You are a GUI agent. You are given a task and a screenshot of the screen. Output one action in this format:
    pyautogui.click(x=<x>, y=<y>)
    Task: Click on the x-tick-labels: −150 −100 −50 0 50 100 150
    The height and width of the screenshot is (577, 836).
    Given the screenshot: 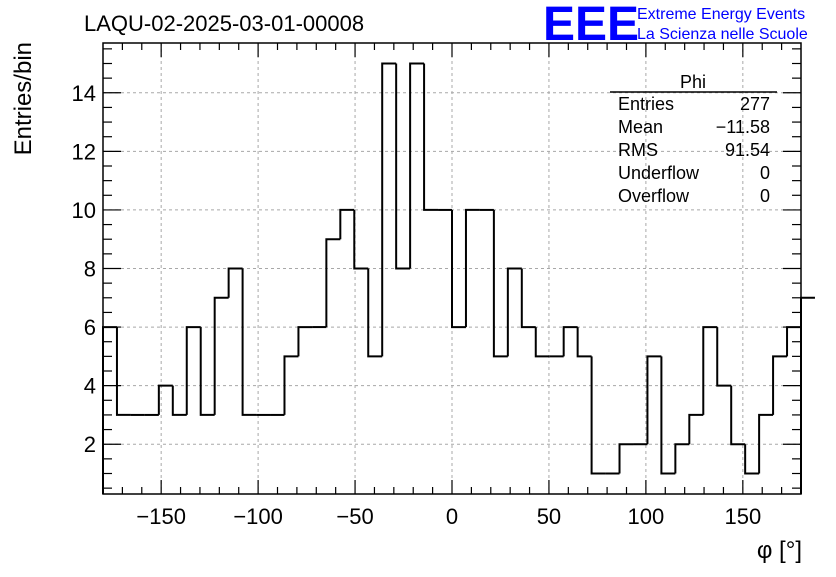 What is the action you would take?
    pyautogui.click(x=448, y=516)
    